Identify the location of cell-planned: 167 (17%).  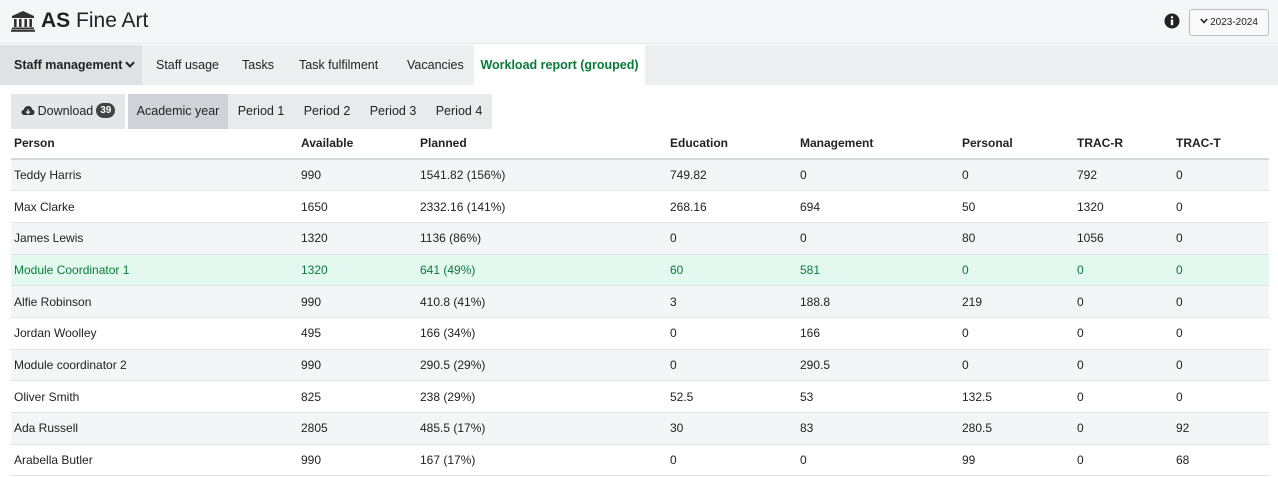
(542, 460).